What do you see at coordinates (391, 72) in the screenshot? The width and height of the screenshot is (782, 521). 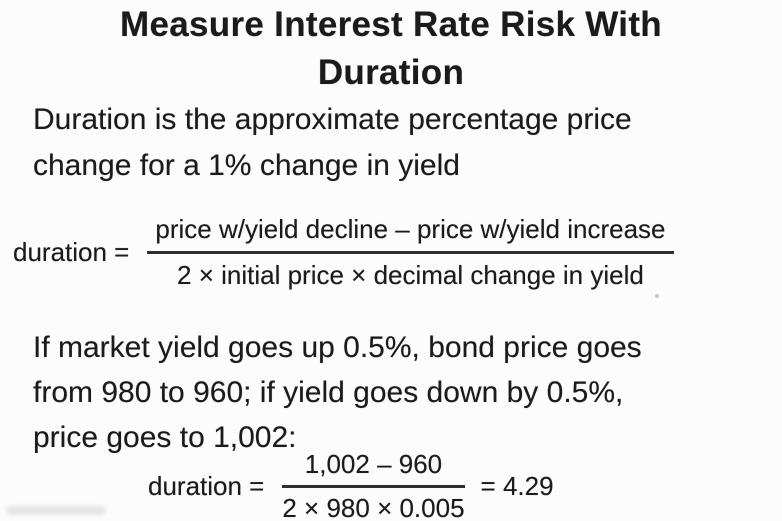 I see `title-line-2: Duration` at bounding box center [391, 72].